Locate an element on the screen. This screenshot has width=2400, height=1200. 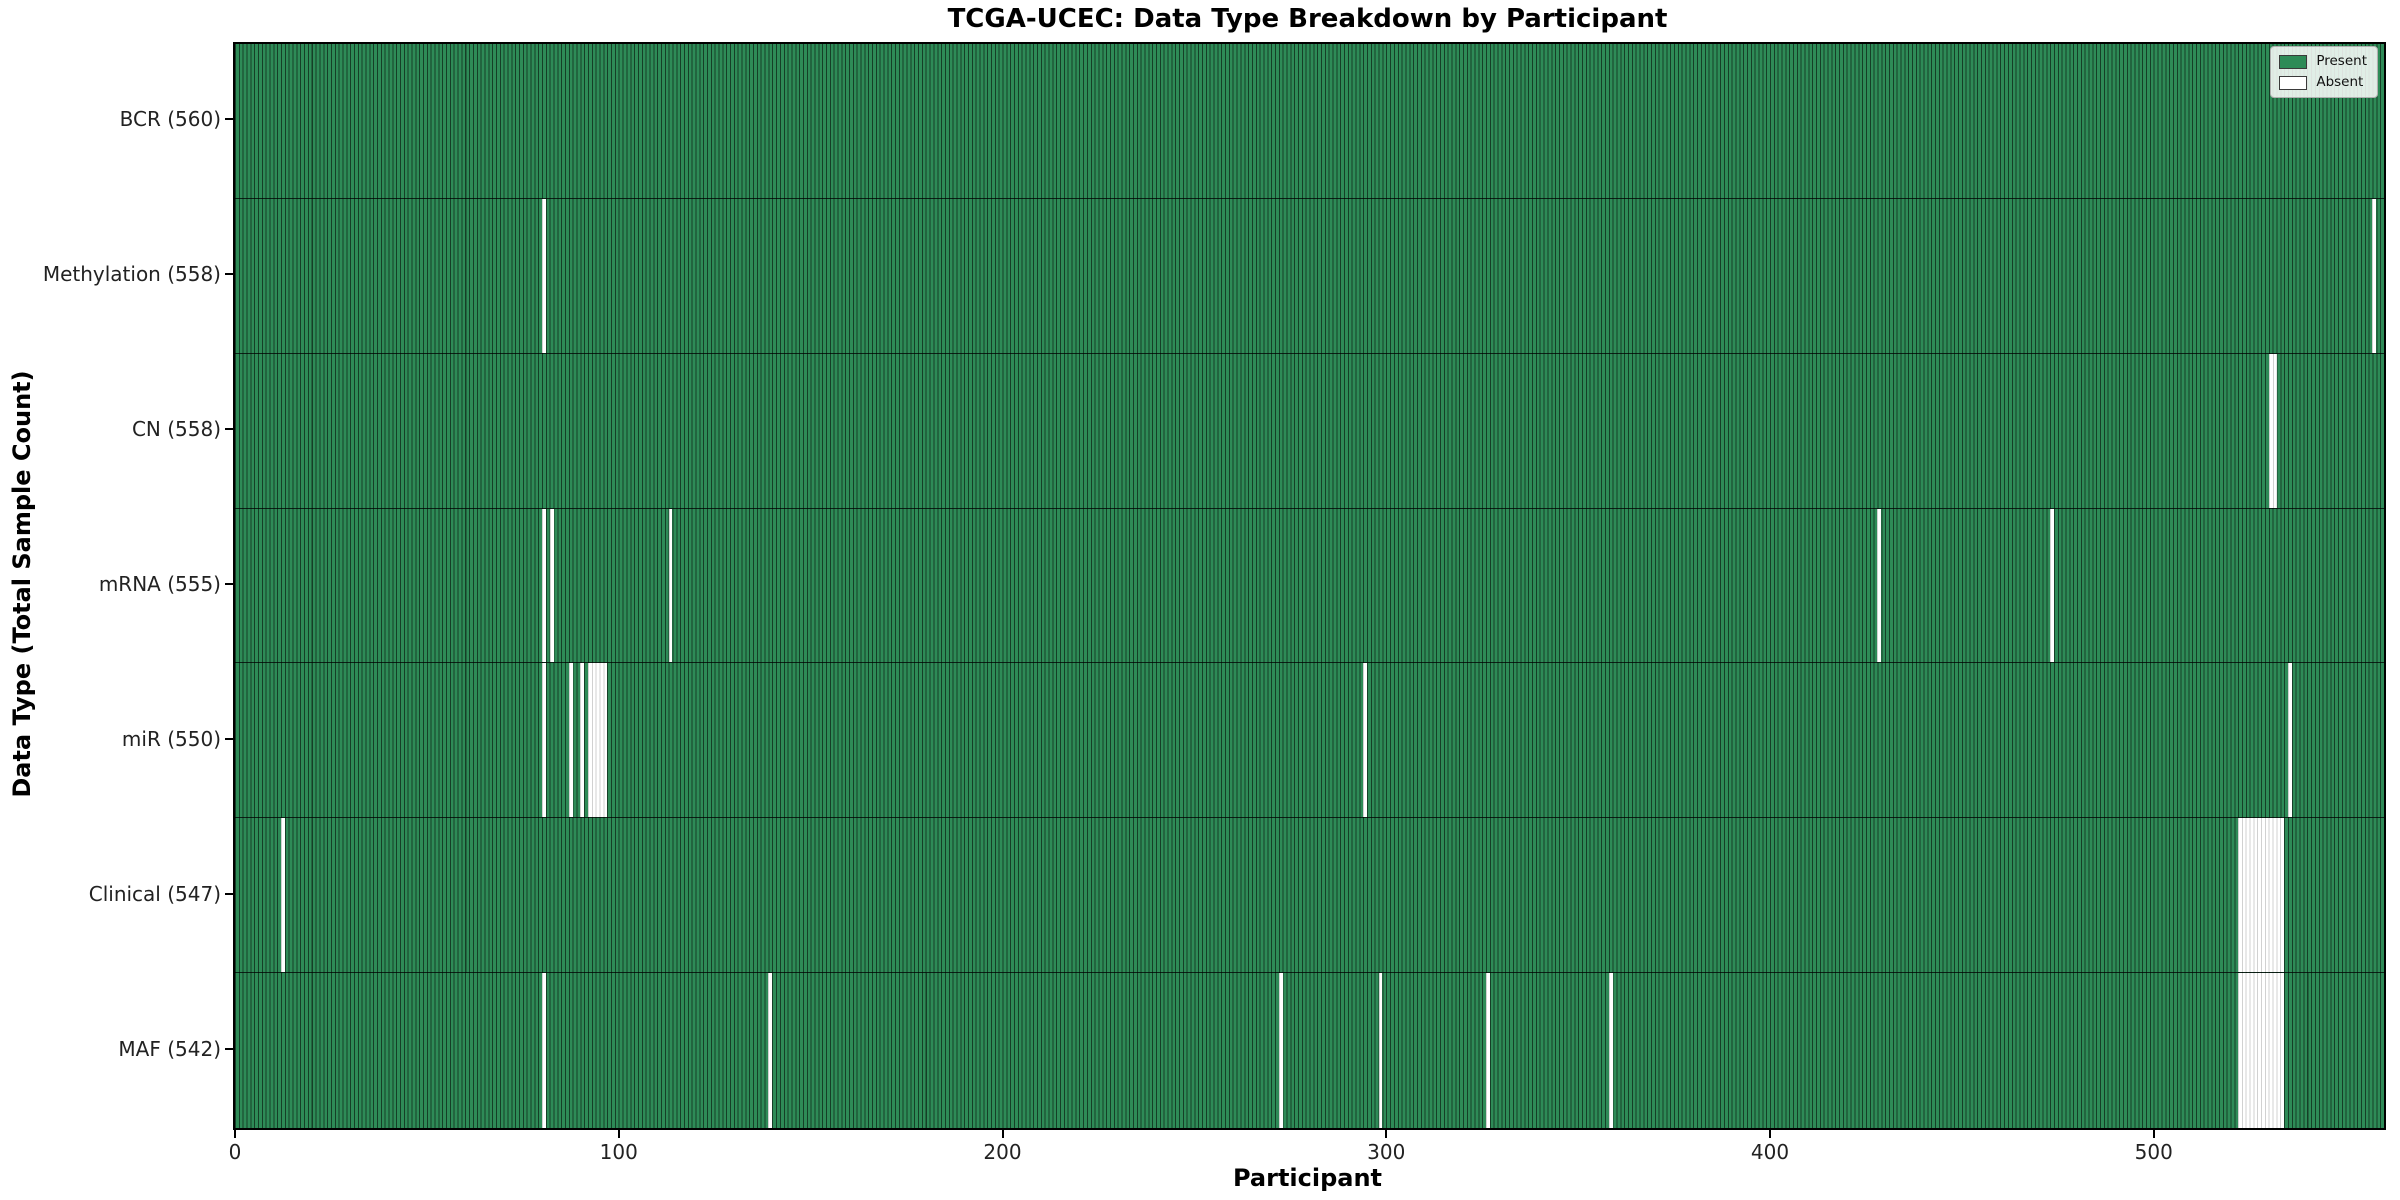
row-band-mrna is located at coordinates (1309, 586).